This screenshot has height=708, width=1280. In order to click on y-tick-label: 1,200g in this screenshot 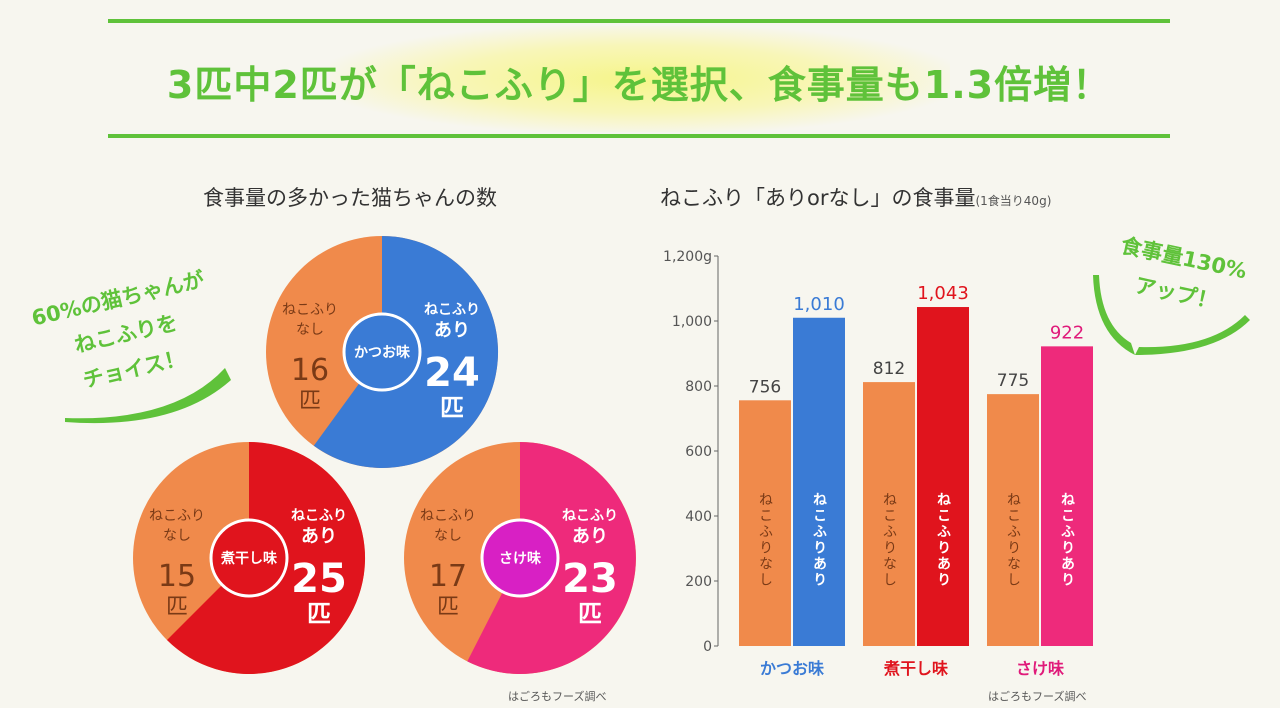, I will do `click(687, 257)`.